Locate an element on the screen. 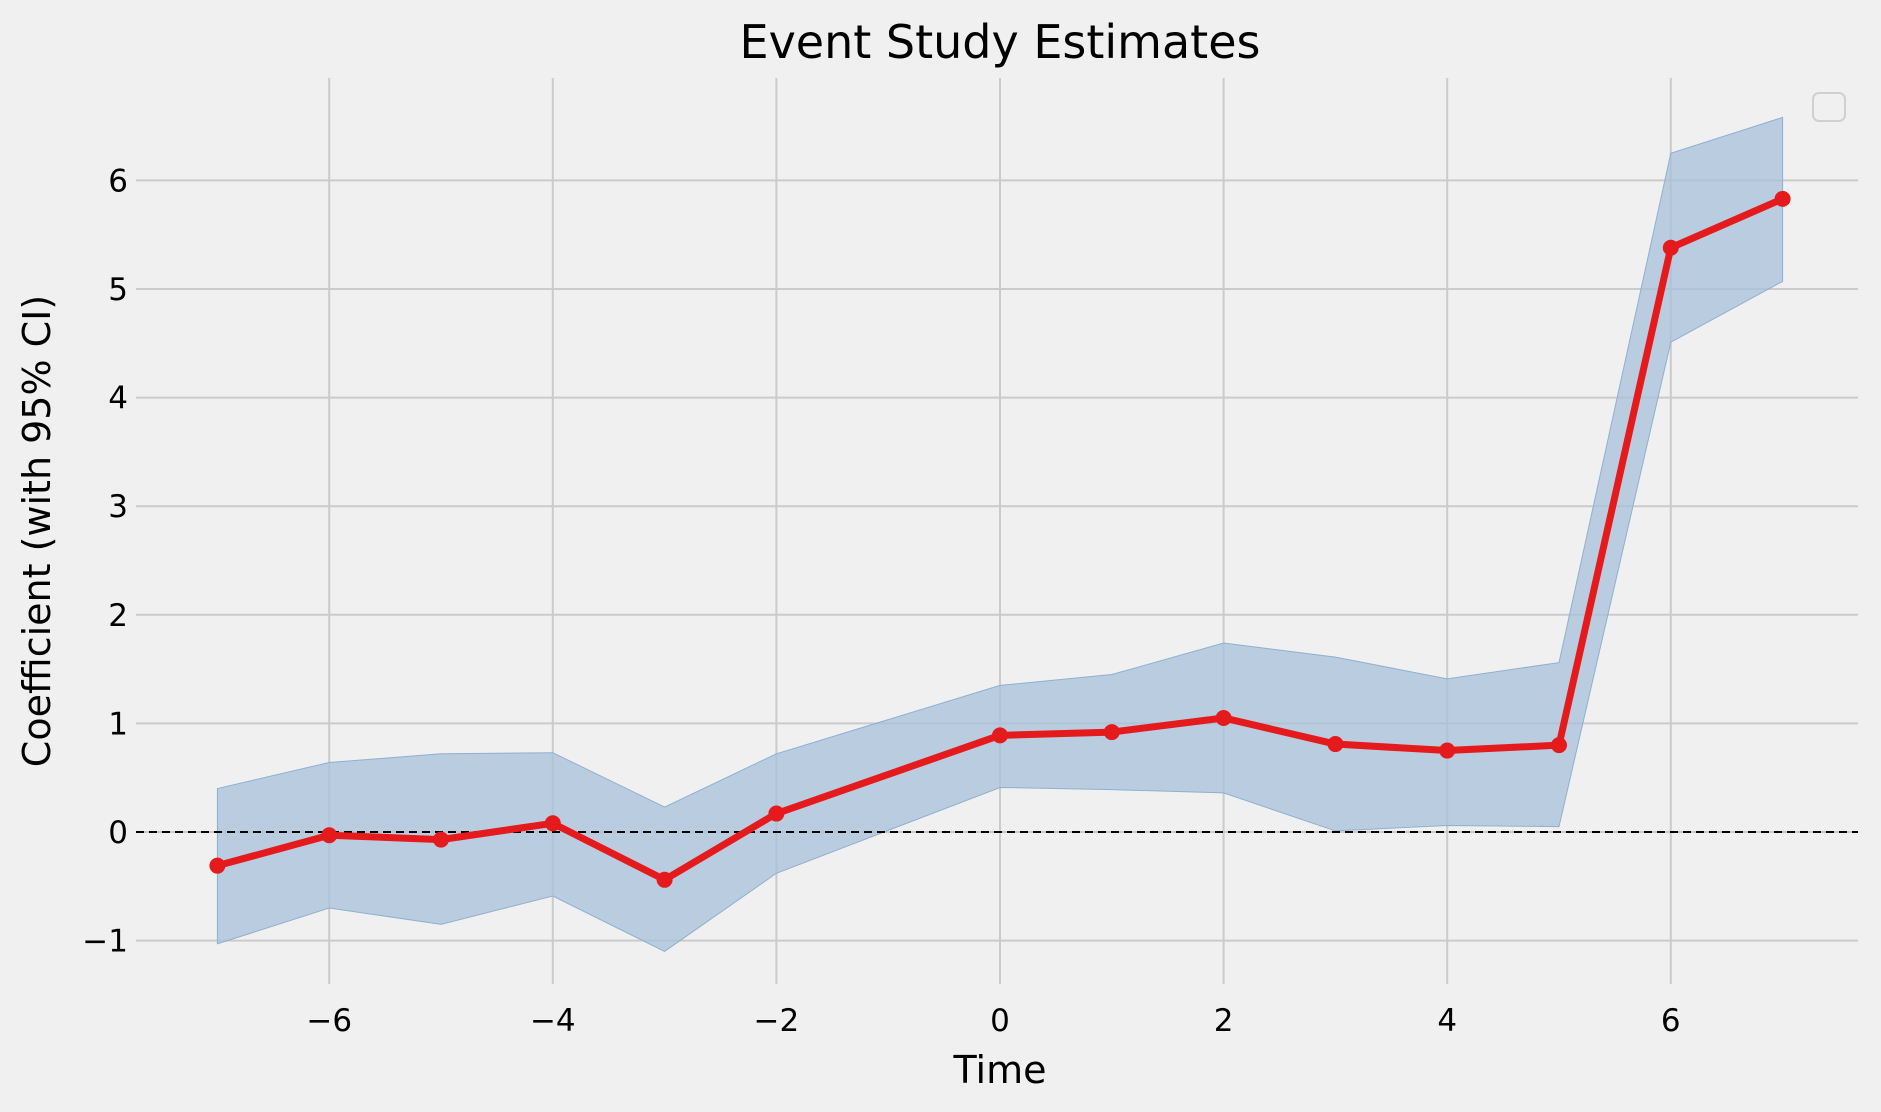 Image resolution: width=1881 pixels, height=1112 pixels. x-tick-label: −4 is located at coordinates (553, 1021).